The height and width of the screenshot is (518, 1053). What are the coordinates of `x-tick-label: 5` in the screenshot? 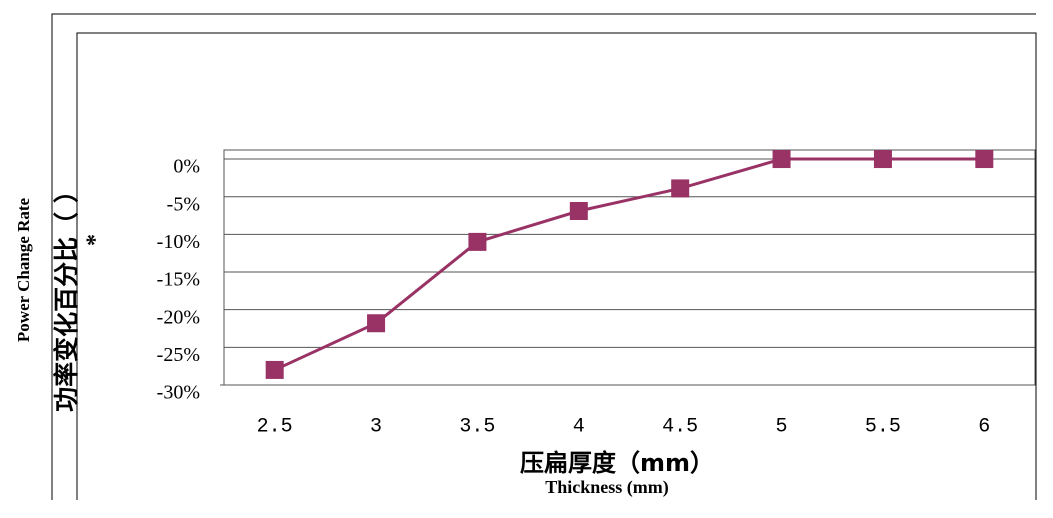 It's located at (782, 426).